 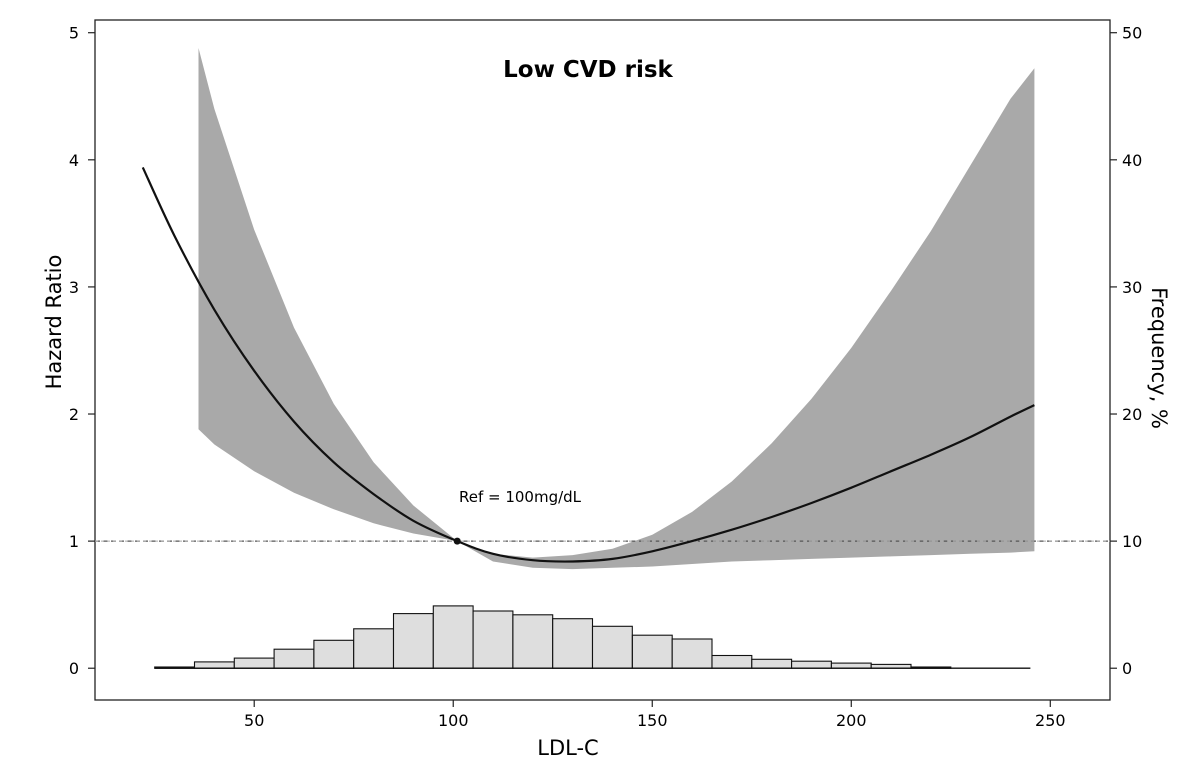 What do you see at coordinates (74, 541) in the screenshot?
I see `y-tick-label: 1` at bounding box center [74, 541].